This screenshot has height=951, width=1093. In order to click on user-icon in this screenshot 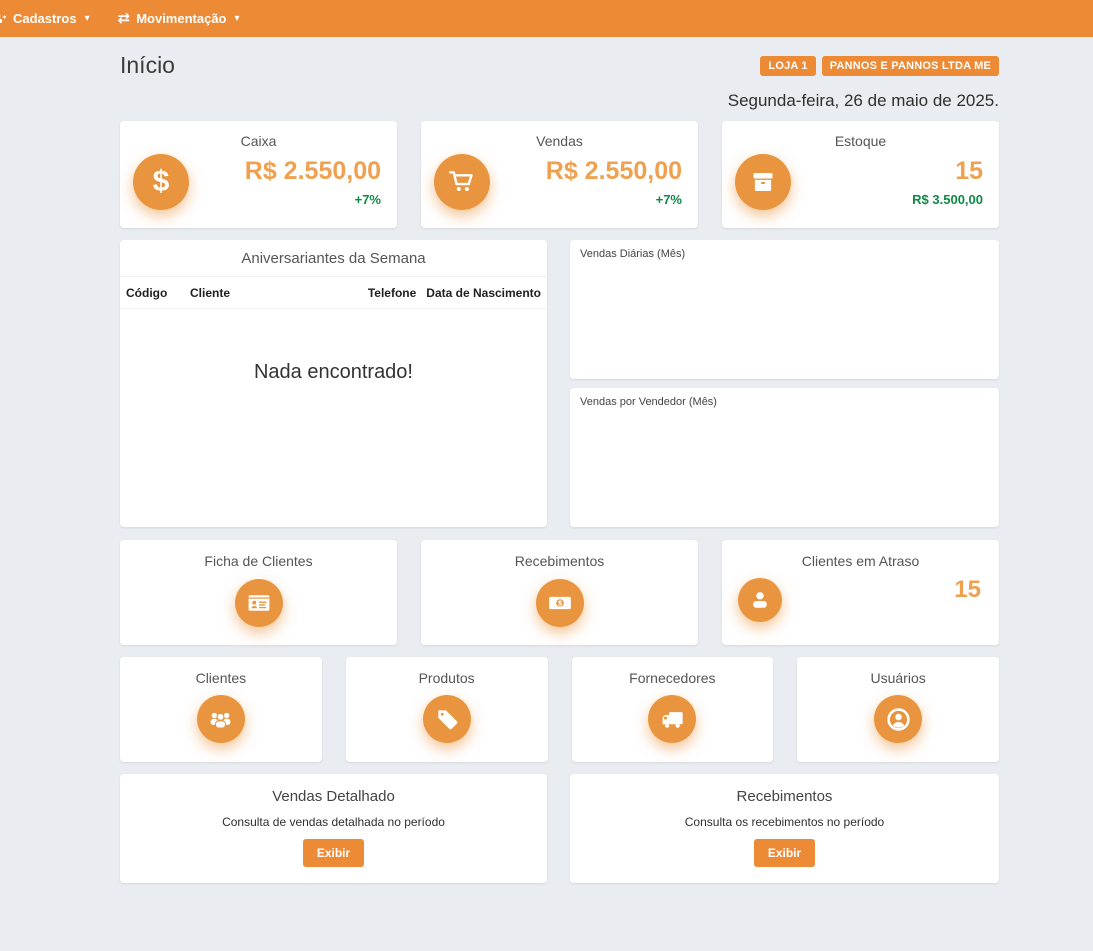, I will do `click(760, 600)`.